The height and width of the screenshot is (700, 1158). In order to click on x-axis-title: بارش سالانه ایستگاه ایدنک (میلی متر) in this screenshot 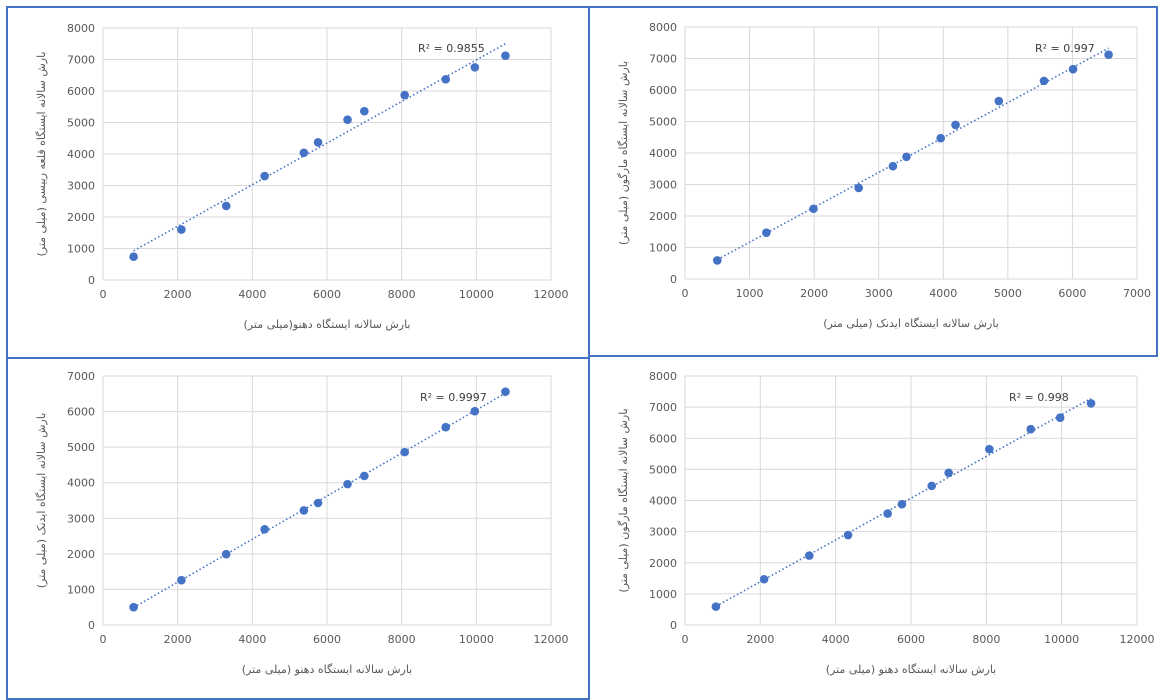, I will do `click(911, 323)`.